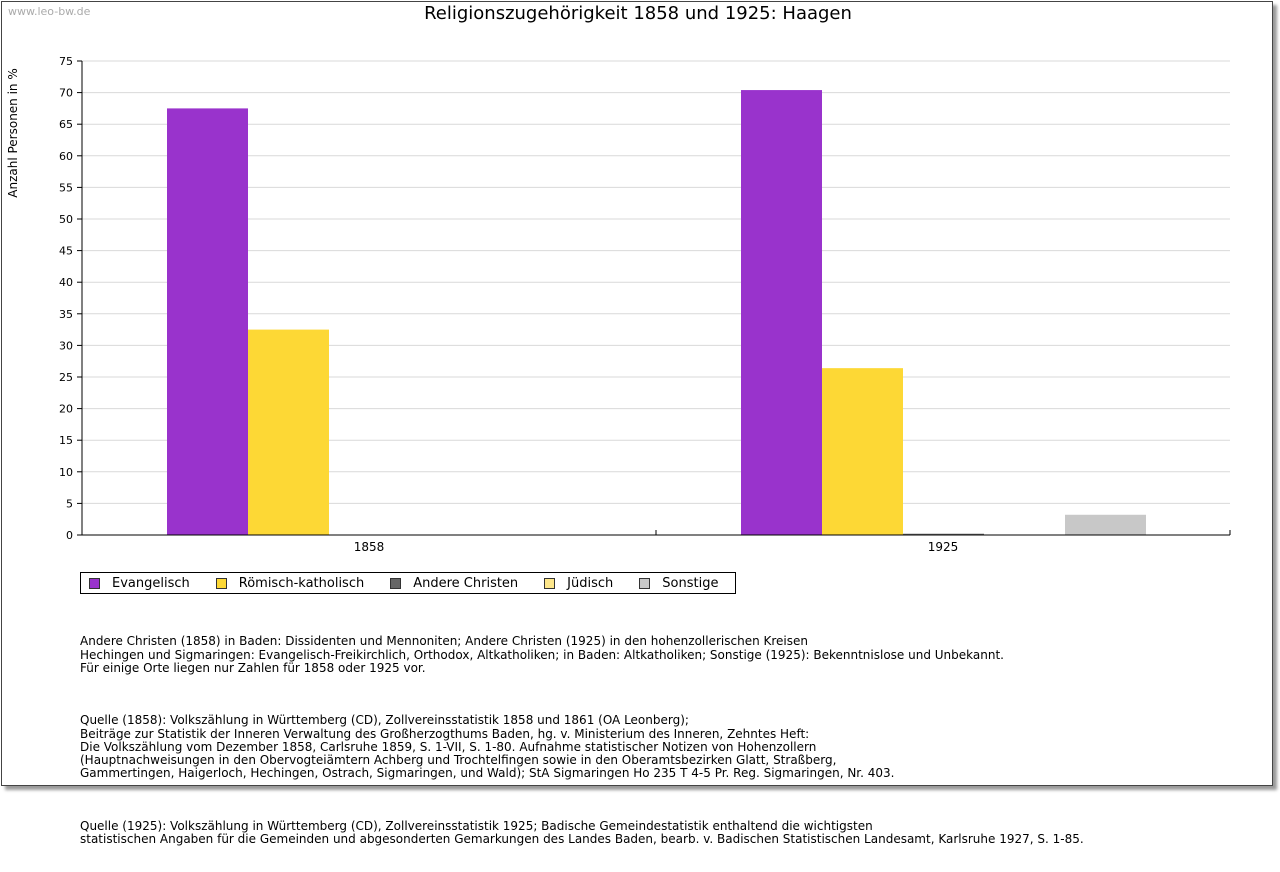  Describe the element at coordinates (66, 377) in the screenshot. I see `y-tick-label-25: 25` at that location.